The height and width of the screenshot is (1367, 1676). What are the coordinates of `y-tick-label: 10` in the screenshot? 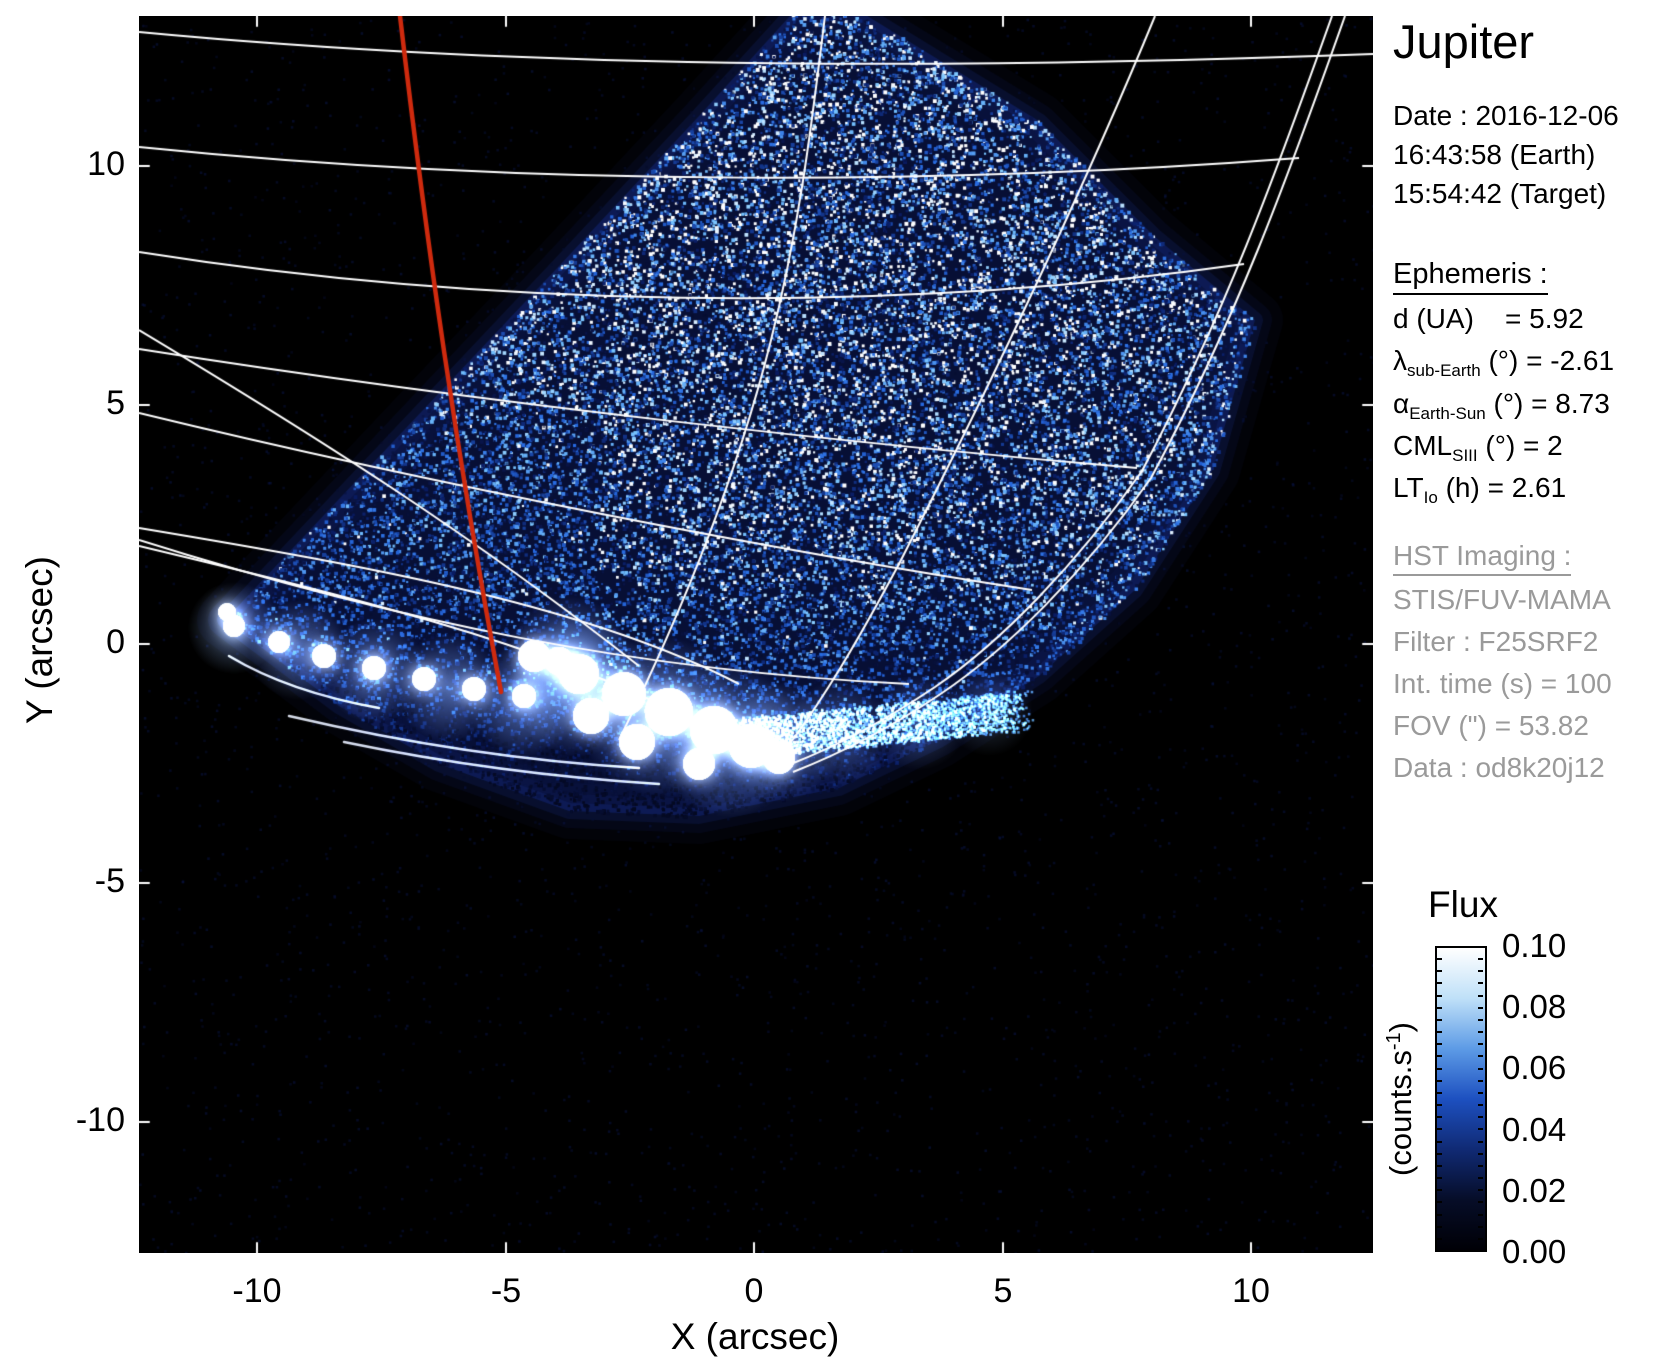 It's located at (106, 164).